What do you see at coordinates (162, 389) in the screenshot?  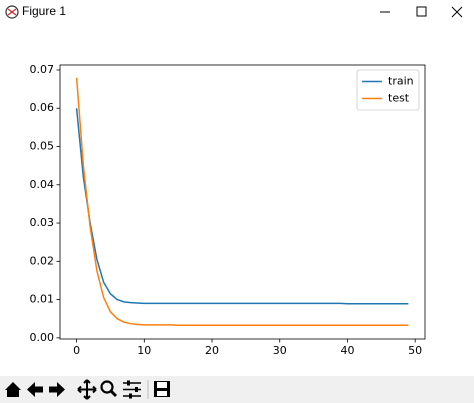 I see `save-button` at bounding box center [162, 389].